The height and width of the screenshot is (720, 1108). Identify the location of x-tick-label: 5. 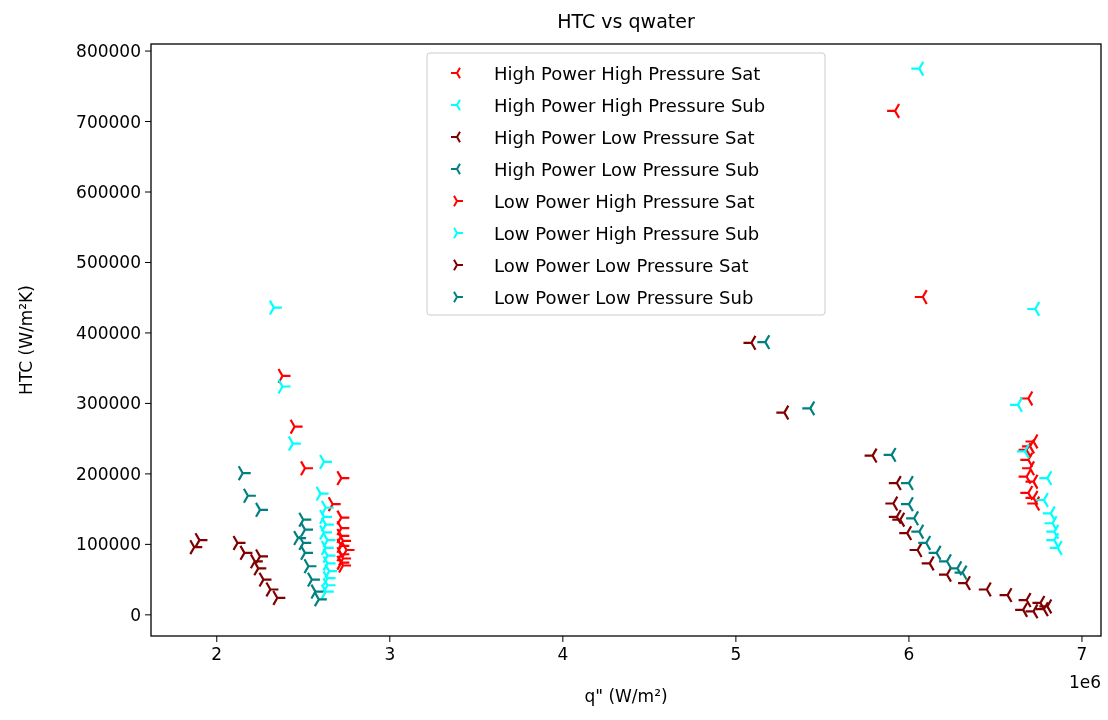
(736, 654).